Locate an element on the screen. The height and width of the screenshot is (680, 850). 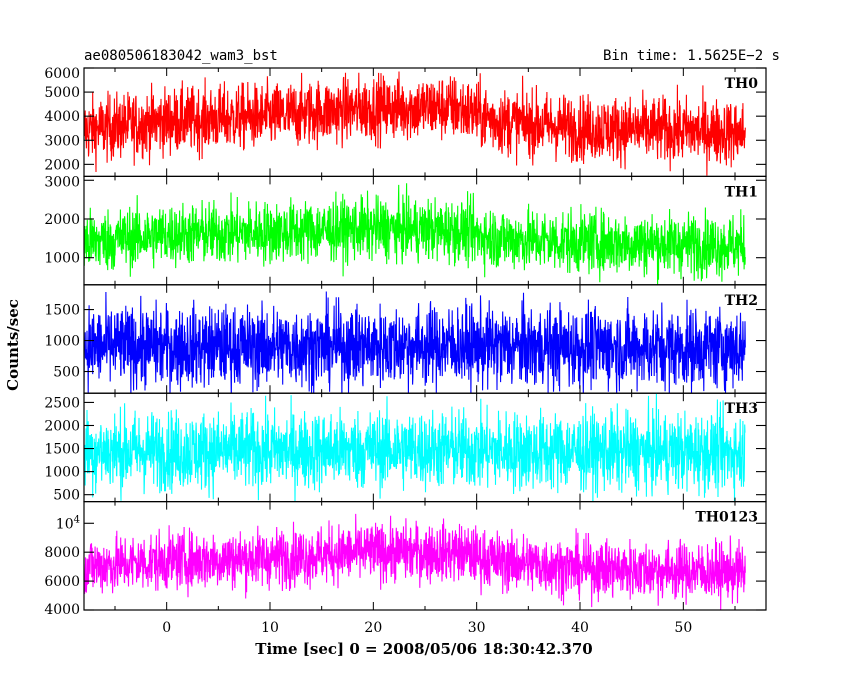
panel-label-th3: TH3 is located at coordinates (741, 409).